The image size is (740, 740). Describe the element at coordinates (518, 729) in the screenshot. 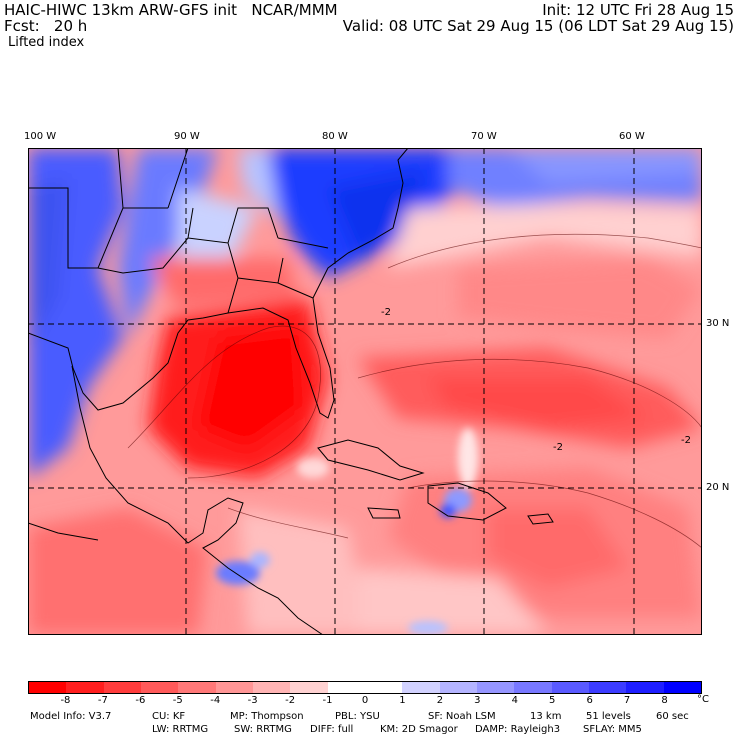

I see `model-info-damp: DAMP: Rayleigh3` at that location.